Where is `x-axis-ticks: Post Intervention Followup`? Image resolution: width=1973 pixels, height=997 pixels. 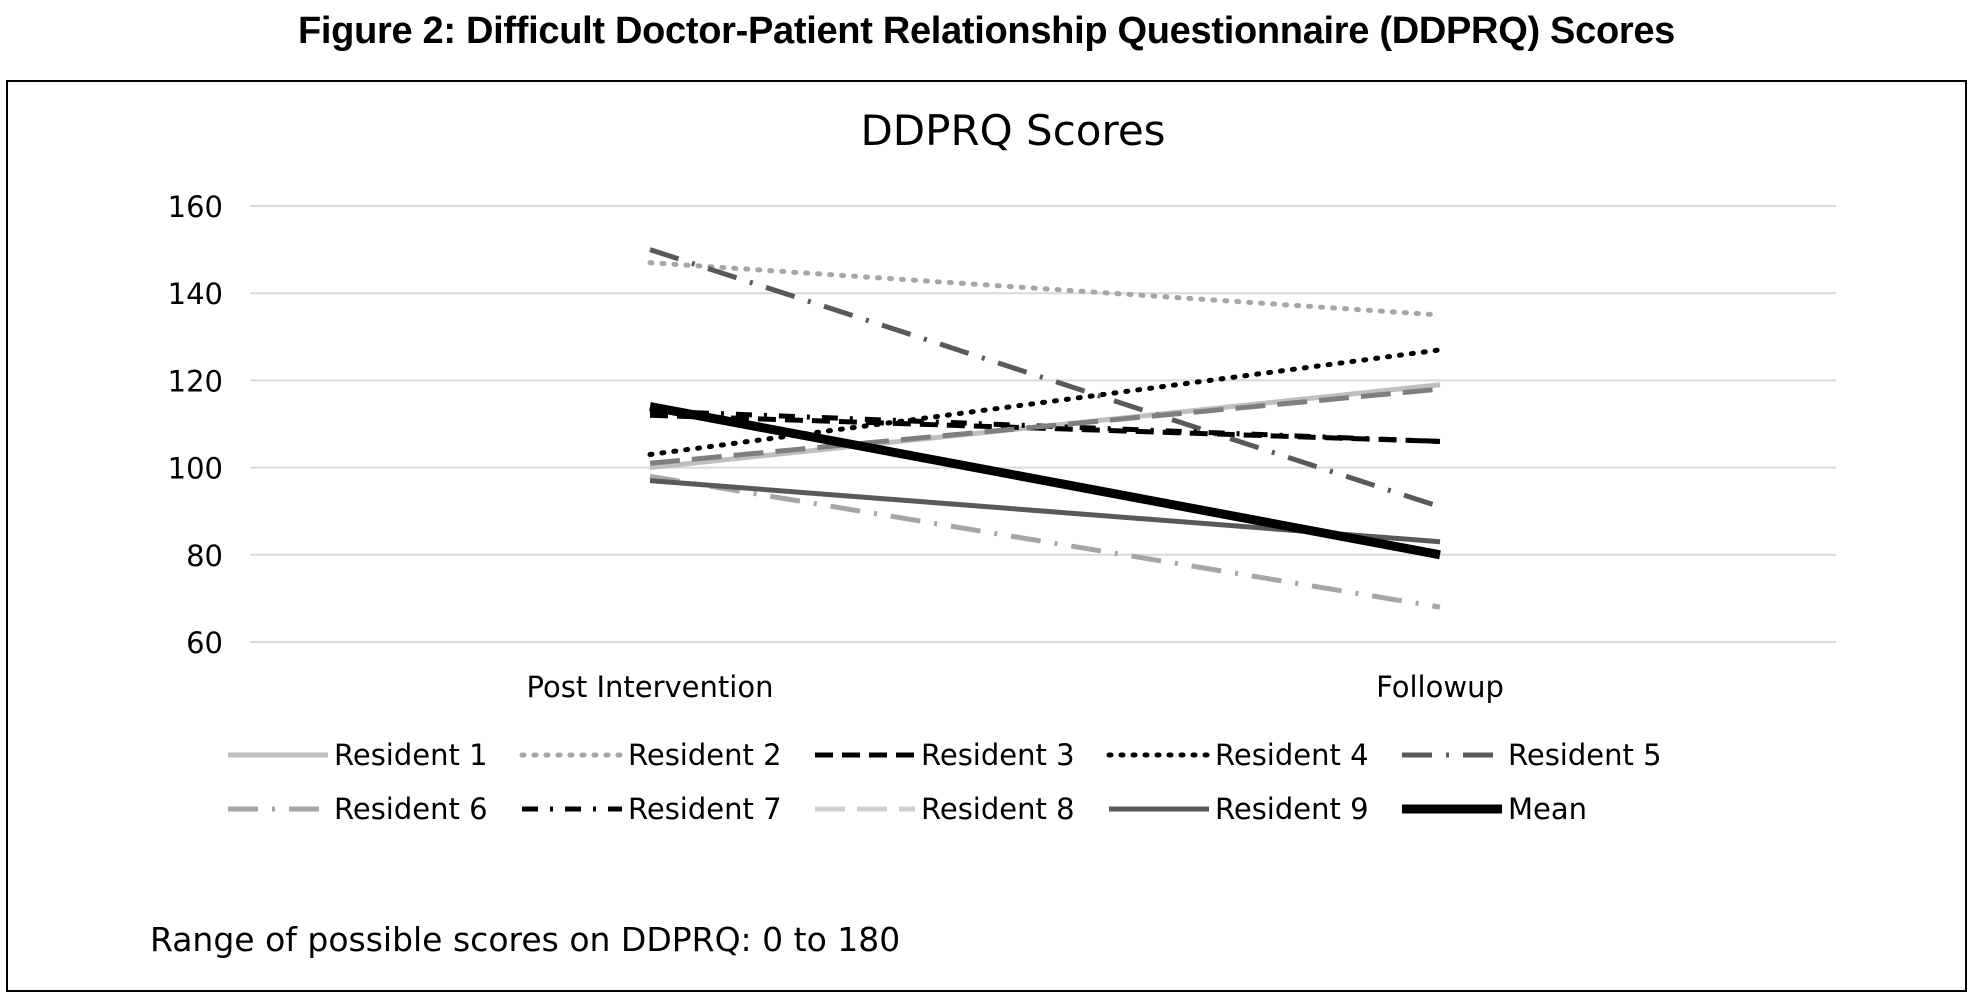
x-axis-ticks: Post Intervention Followup is located at coordinates (1015, 687).